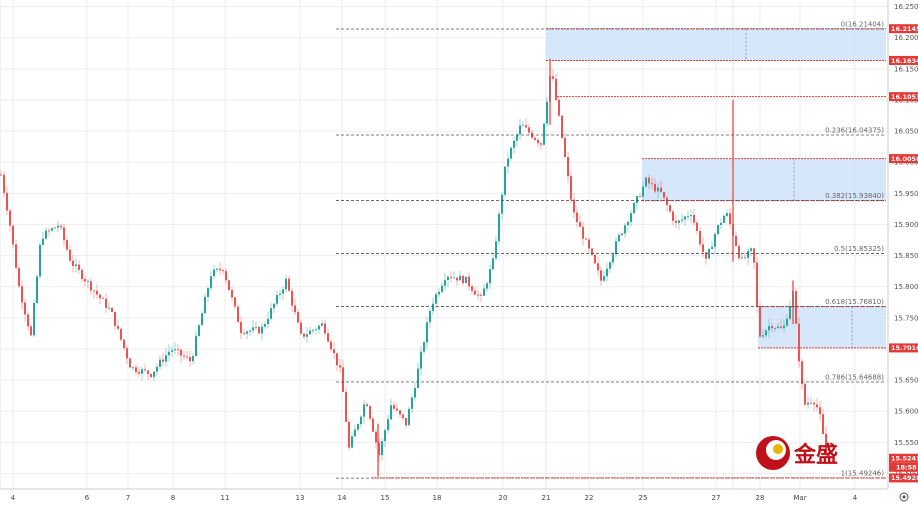 The image size is (918, 505). Describe the element at coordinates (906, 381) in the screenshot. I see `y-tick-label: 15.65000` at that location.